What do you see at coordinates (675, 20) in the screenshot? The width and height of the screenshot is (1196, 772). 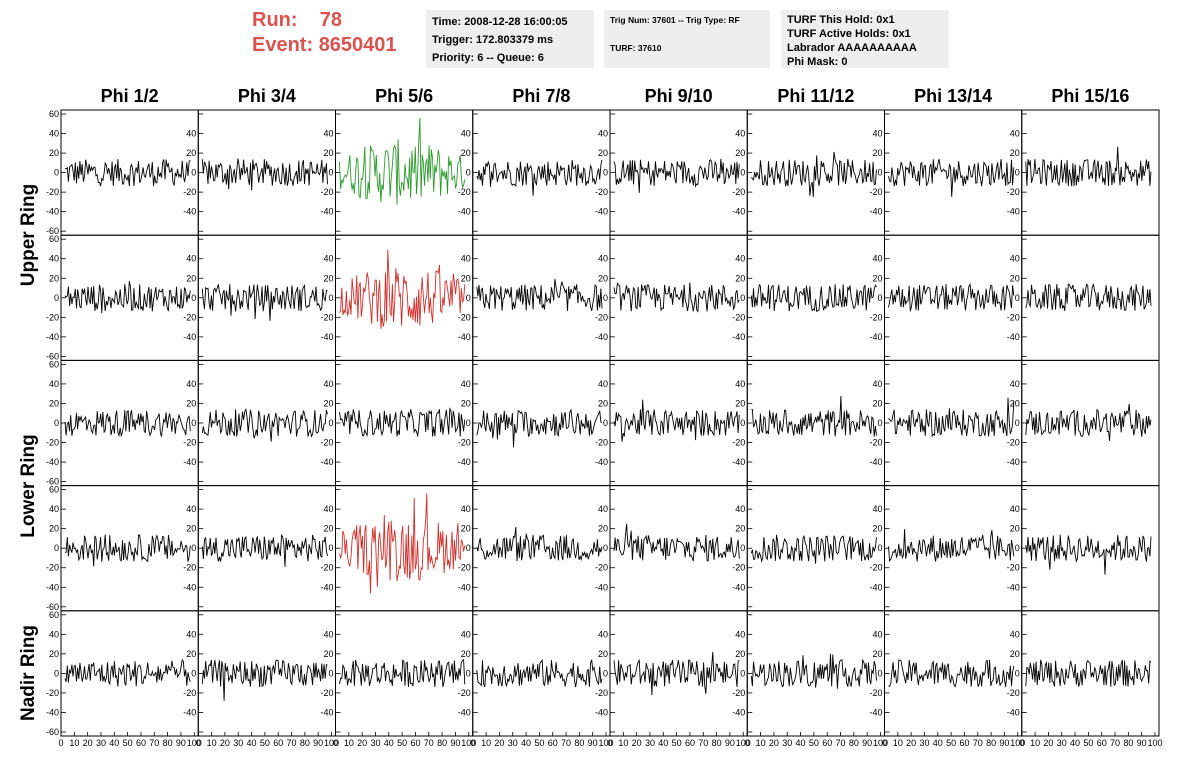 I see `trig-num-text: Trig Num: 37601 -- Trig Type: RF` at bounding box center [675, 20].